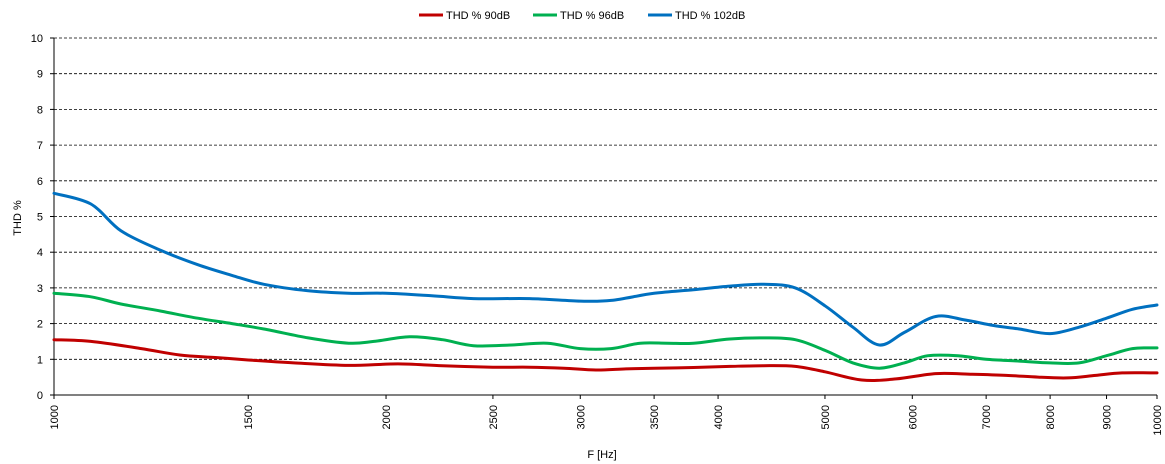 This screenshot has width=1165, height=464. Describe the element at coordinates (478, 16) in the screenshot. I see `legend-label-1: THD % 90dB` at that location.